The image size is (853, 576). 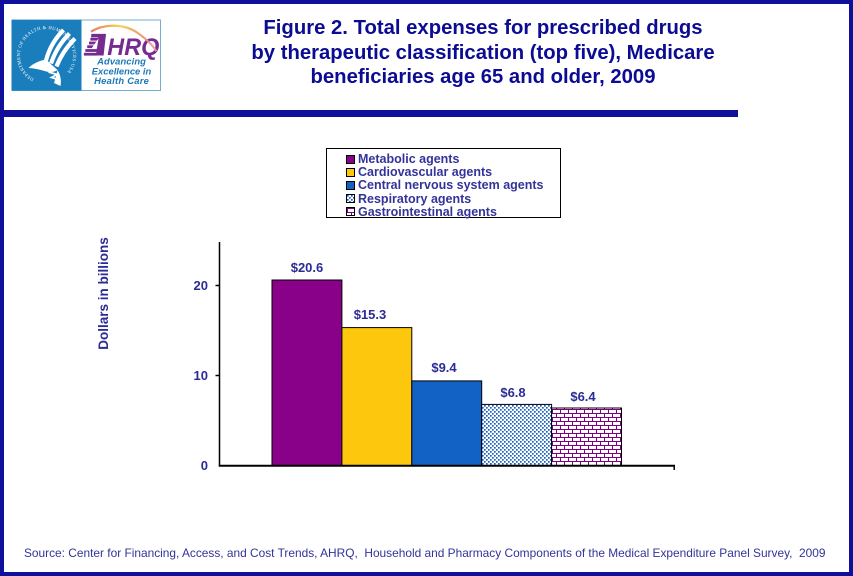 I want to click on svg-text: $6.4, so click(x=583, y=396).